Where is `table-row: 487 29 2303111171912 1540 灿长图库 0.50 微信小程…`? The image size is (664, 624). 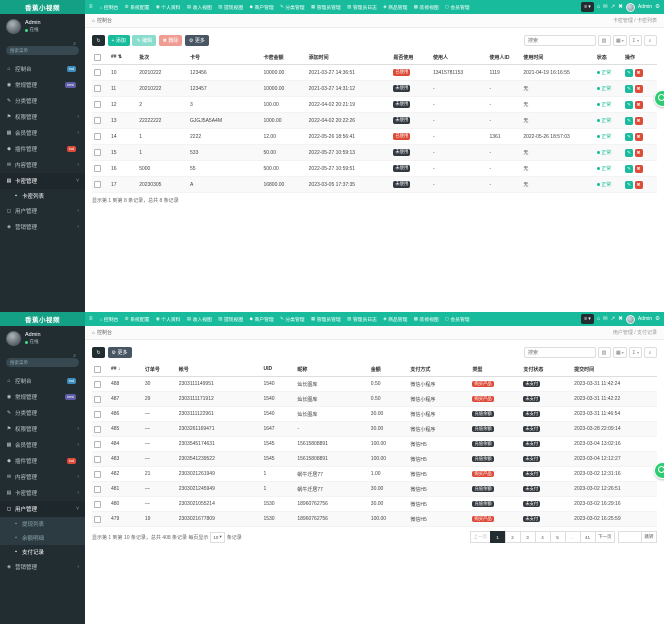 table-row: 487 29 2303111171912 1540 灿长图库 0.50 微信小程… is located at coordinates (374, 399).